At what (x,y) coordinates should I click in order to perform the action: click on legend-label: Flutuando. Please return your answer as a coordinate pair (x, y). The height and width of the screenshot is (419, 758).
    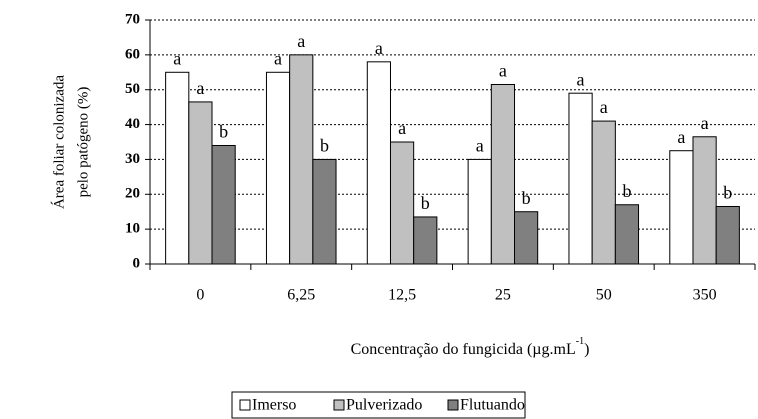
    Looking at the image, I should click on (492, 405).